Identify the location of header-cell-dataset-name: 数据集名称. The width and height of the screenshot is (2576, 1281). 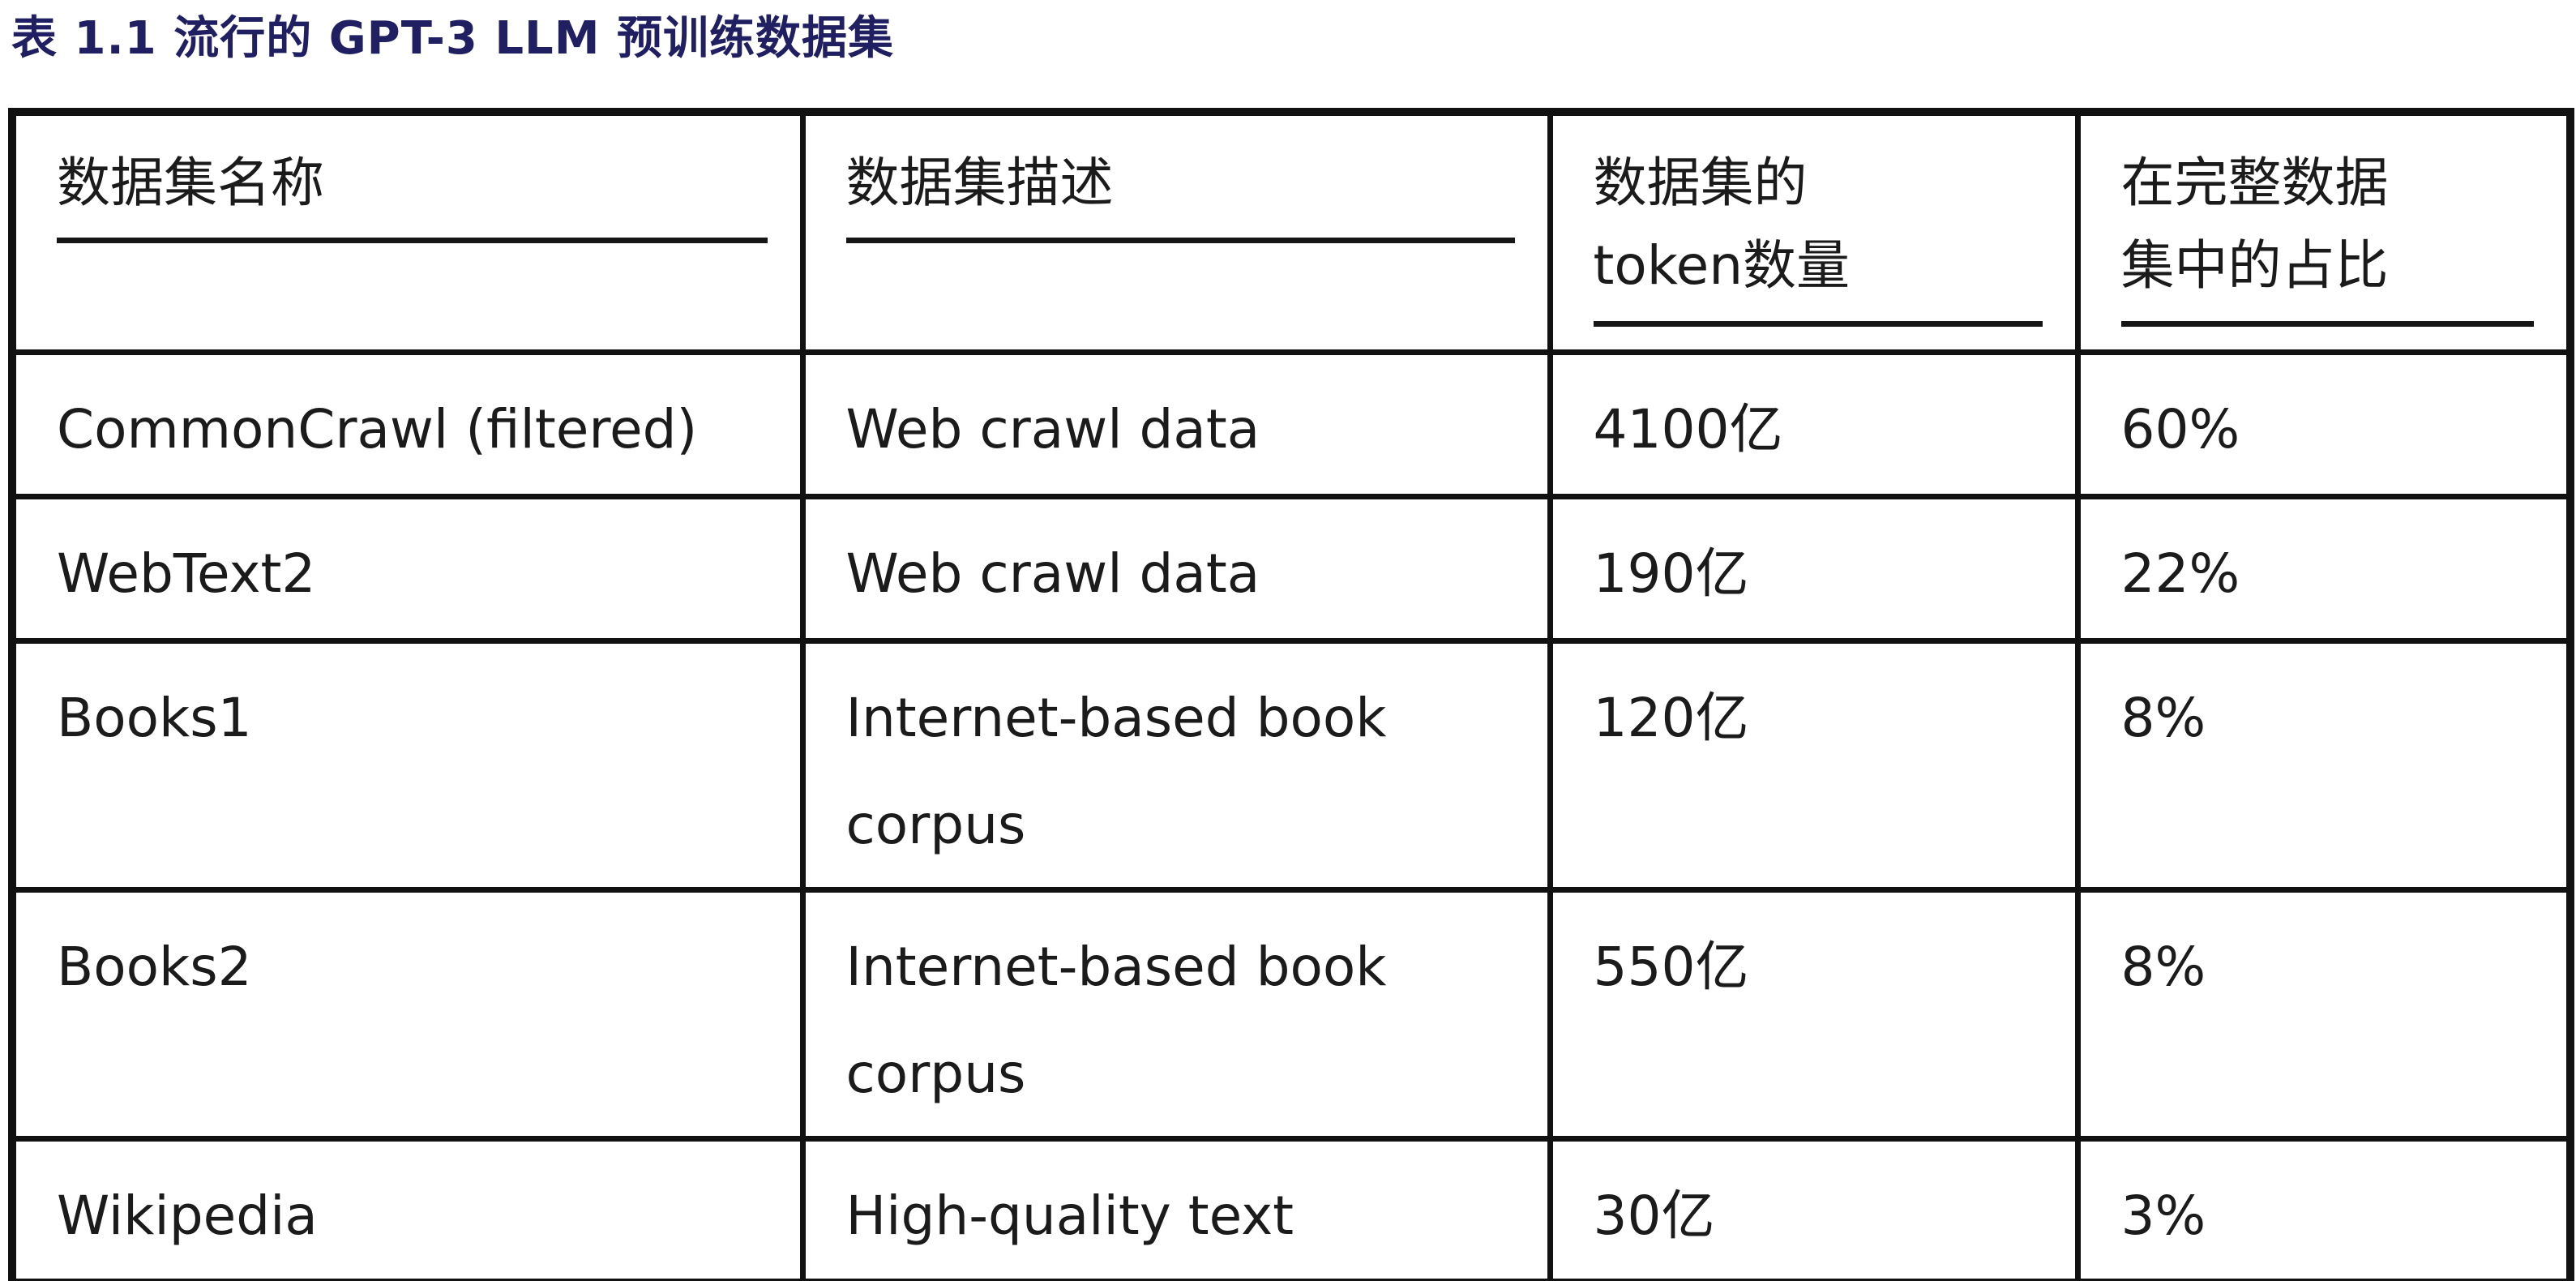
(407, 232).